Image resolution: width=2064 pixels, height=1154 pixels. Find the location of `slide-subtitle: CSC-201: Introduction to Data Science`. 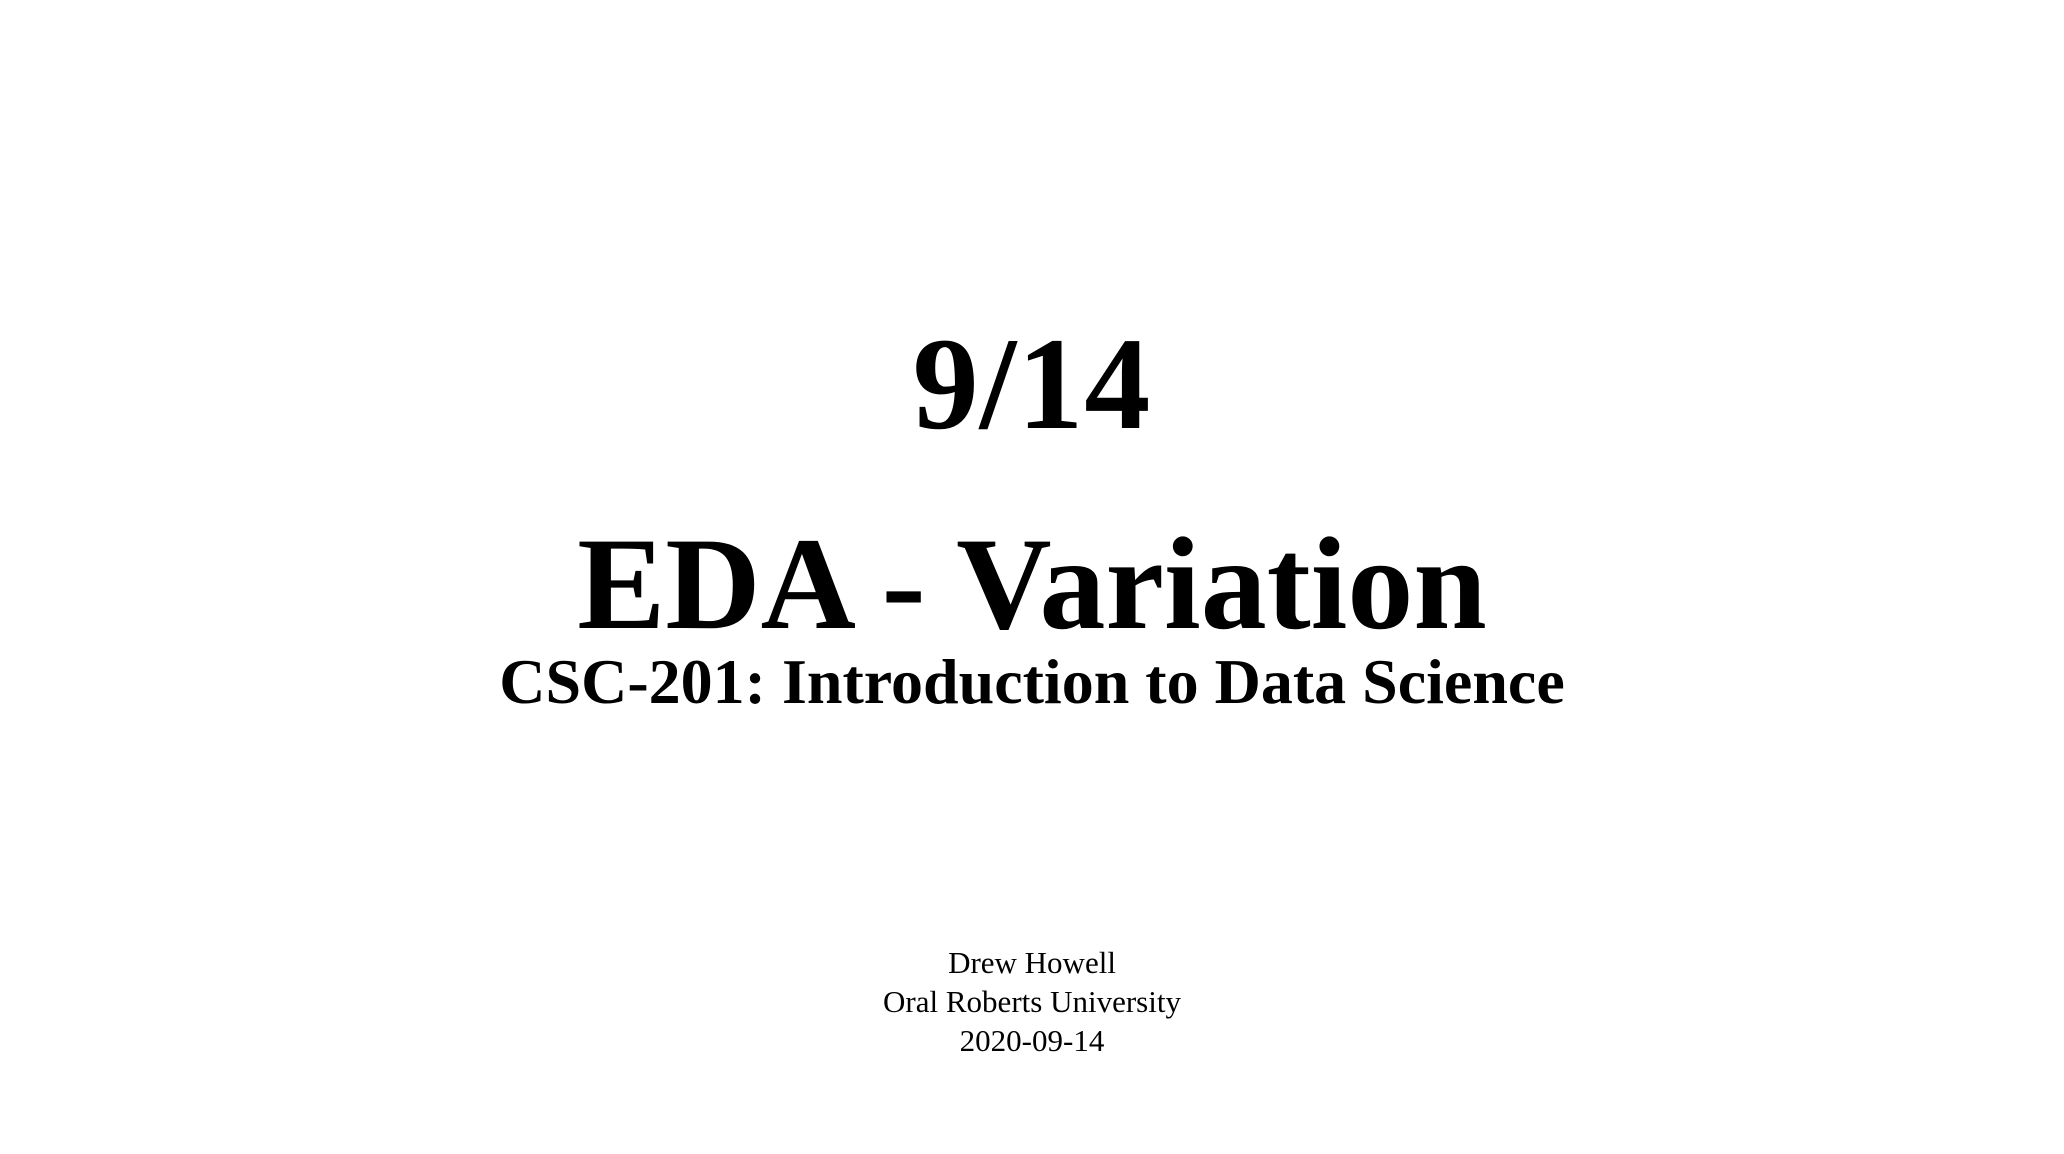

slide-subtitle: CSC-201: Introduction to Data Science is located at coordinates (1032, 681).